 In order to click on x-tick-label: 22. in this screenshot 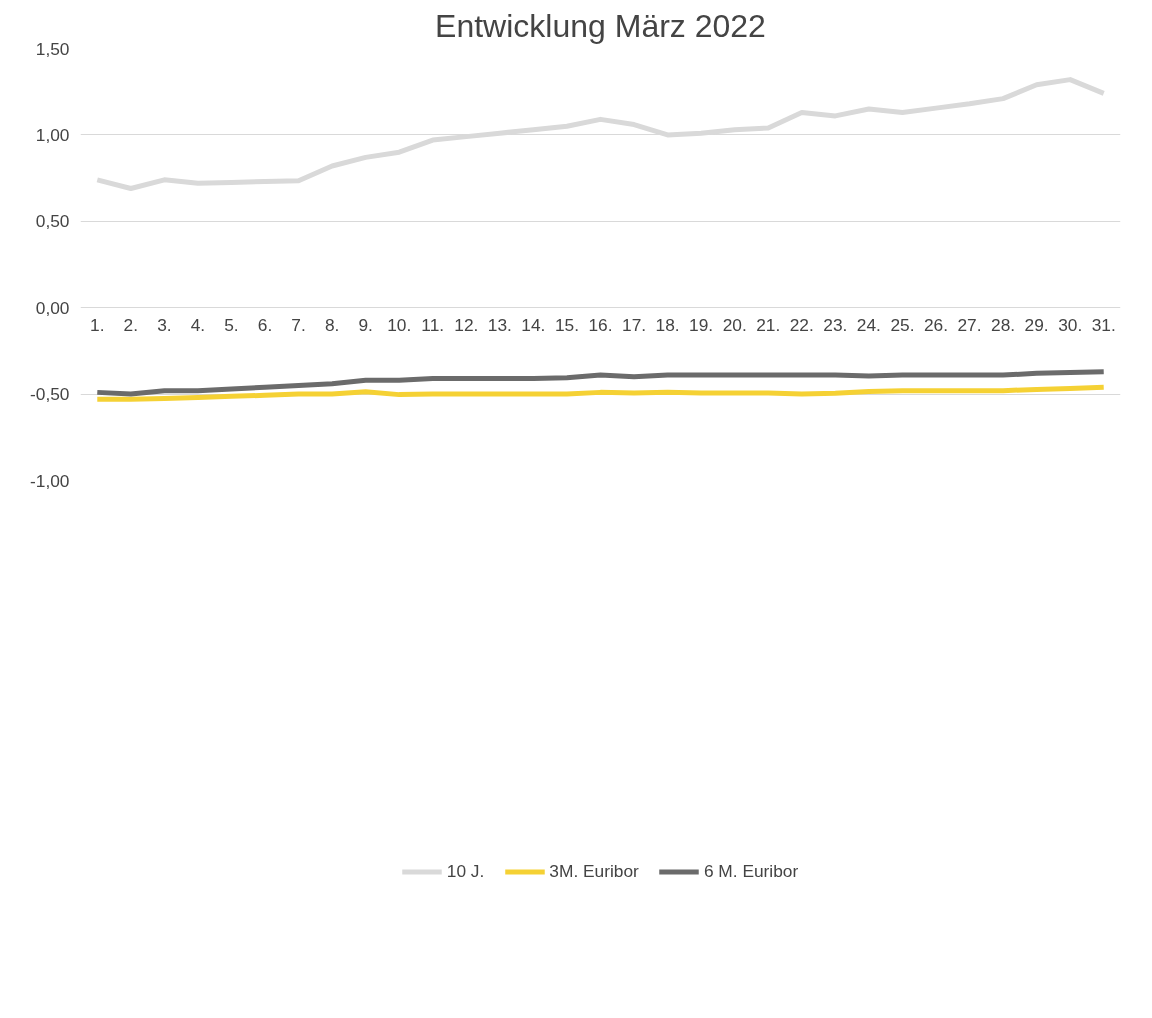, I will do `click(801, 324)`.